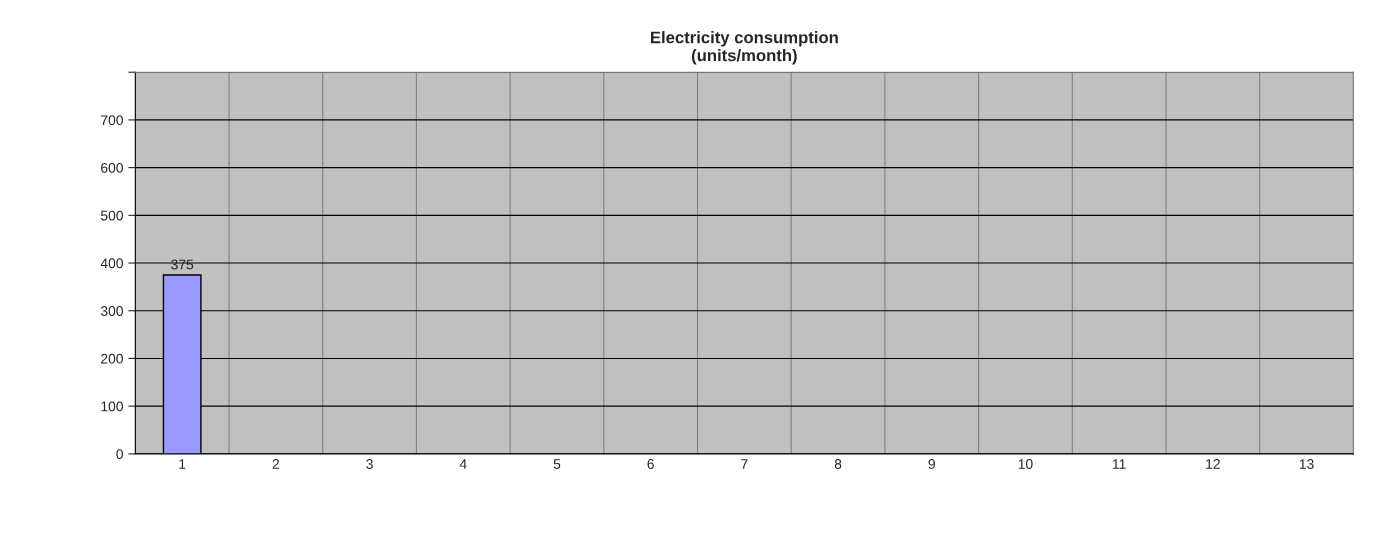 This screenshot has width=1381, height=539. I want to click on x-tick-label: 5, so click(557, 464).